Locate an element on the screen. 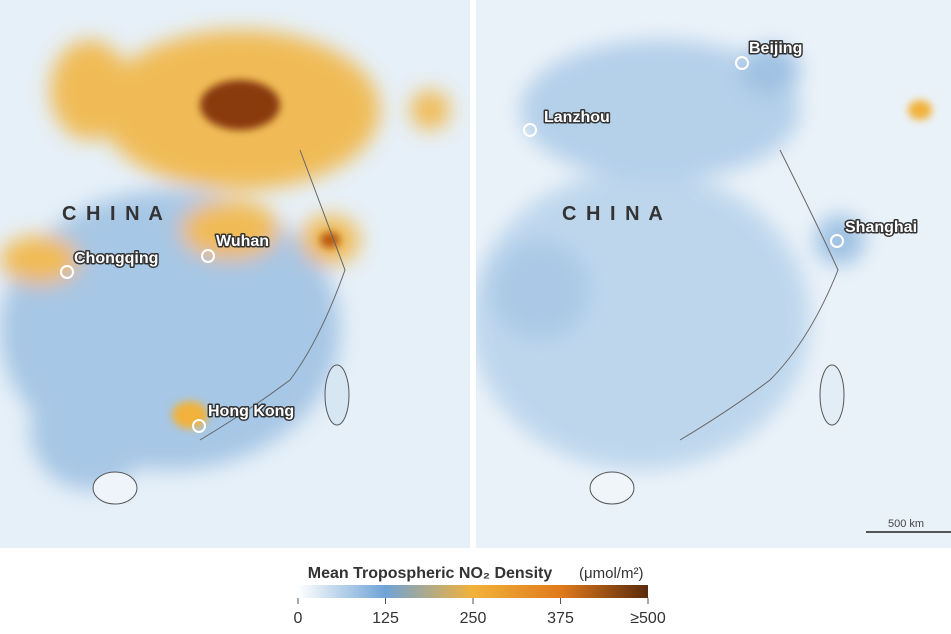 Image resolution: width=951 pixels, height=634 pixels. tick-label: ≥500 is located at coordinates (648, 618).